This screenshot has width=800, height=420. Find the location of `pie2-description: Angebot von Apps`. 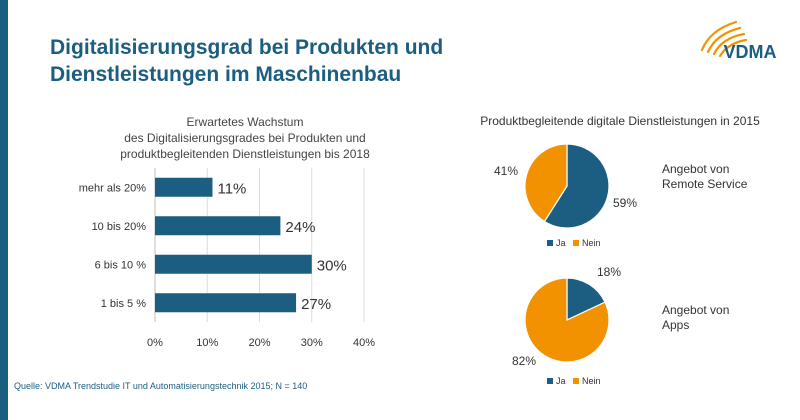

pie2-description: Angebot von Apps is located at coordinates (695, 318).